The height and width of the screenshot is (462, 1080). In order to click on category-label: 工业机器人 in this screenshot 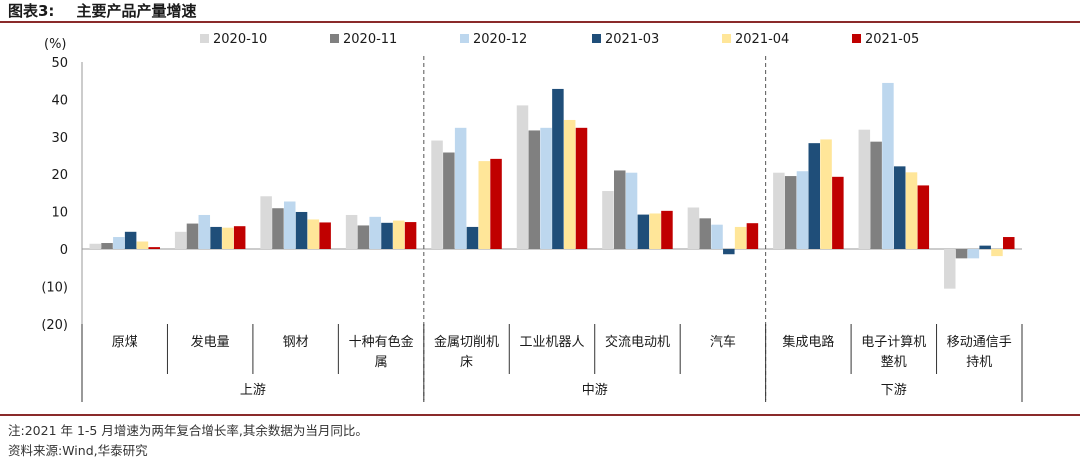, I will do `click(551, 342)`.